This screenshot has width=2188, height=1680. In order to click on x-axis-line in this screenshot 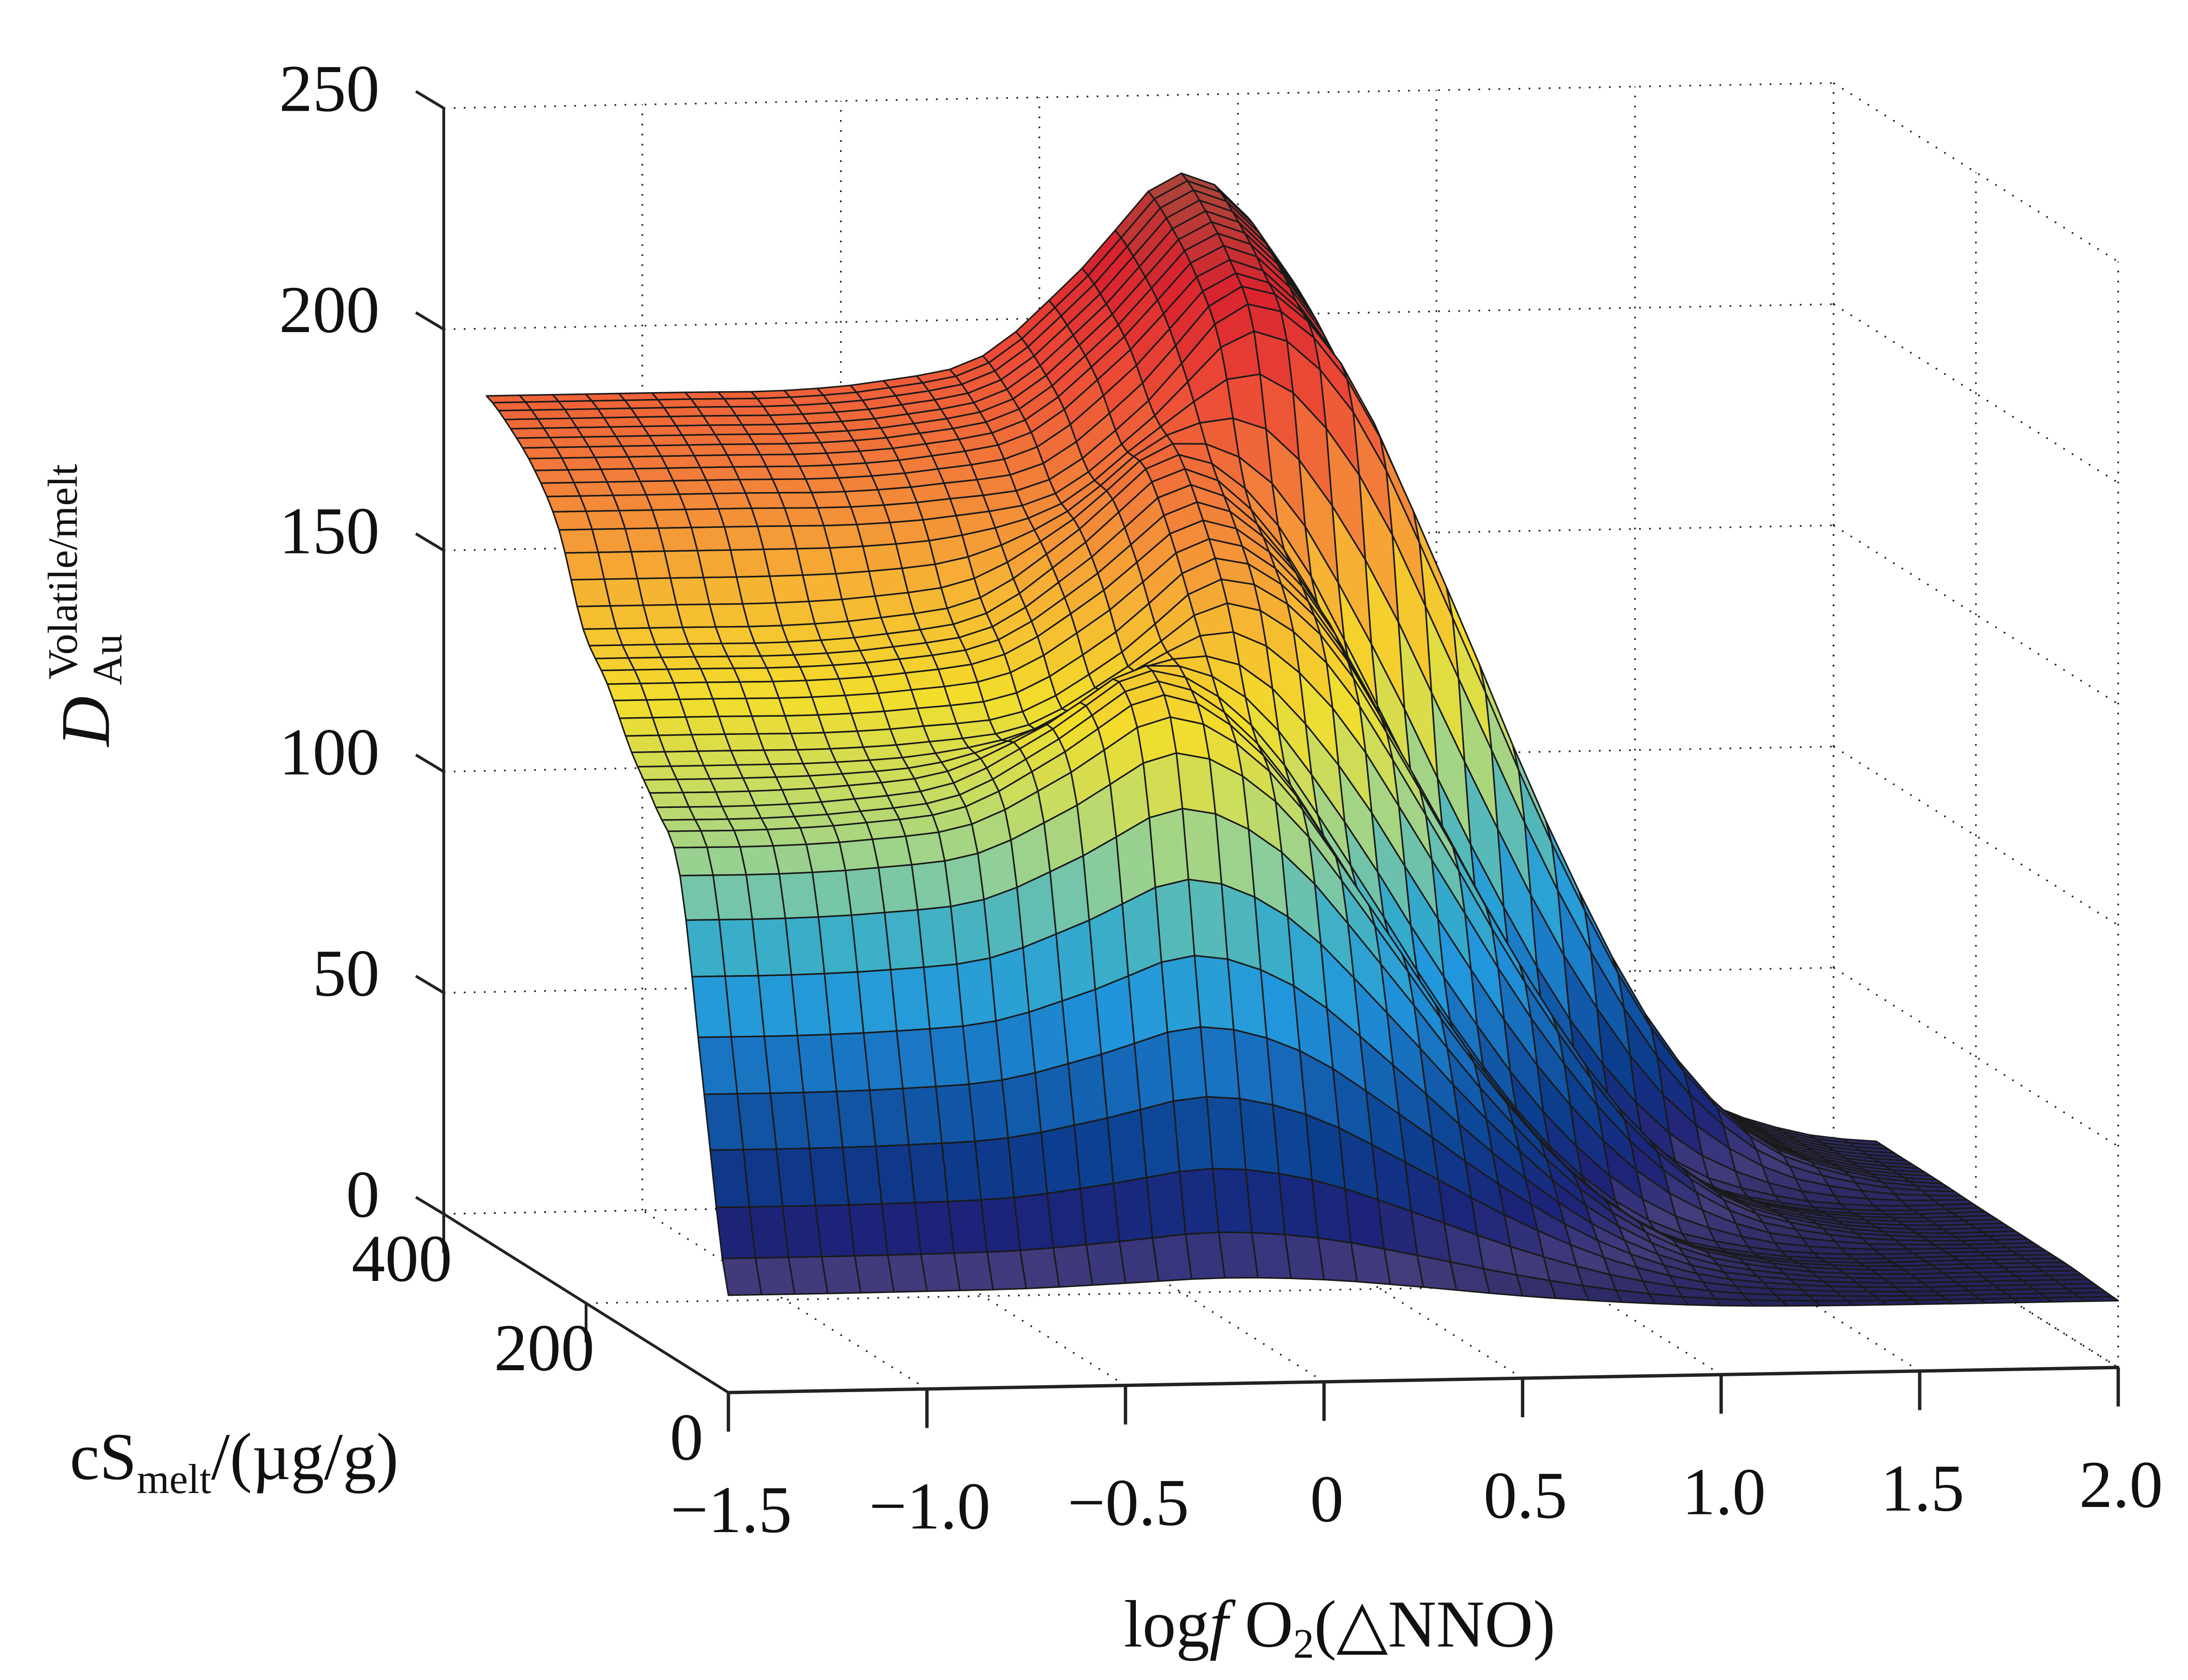, I will do `click(1423, 1380)`.